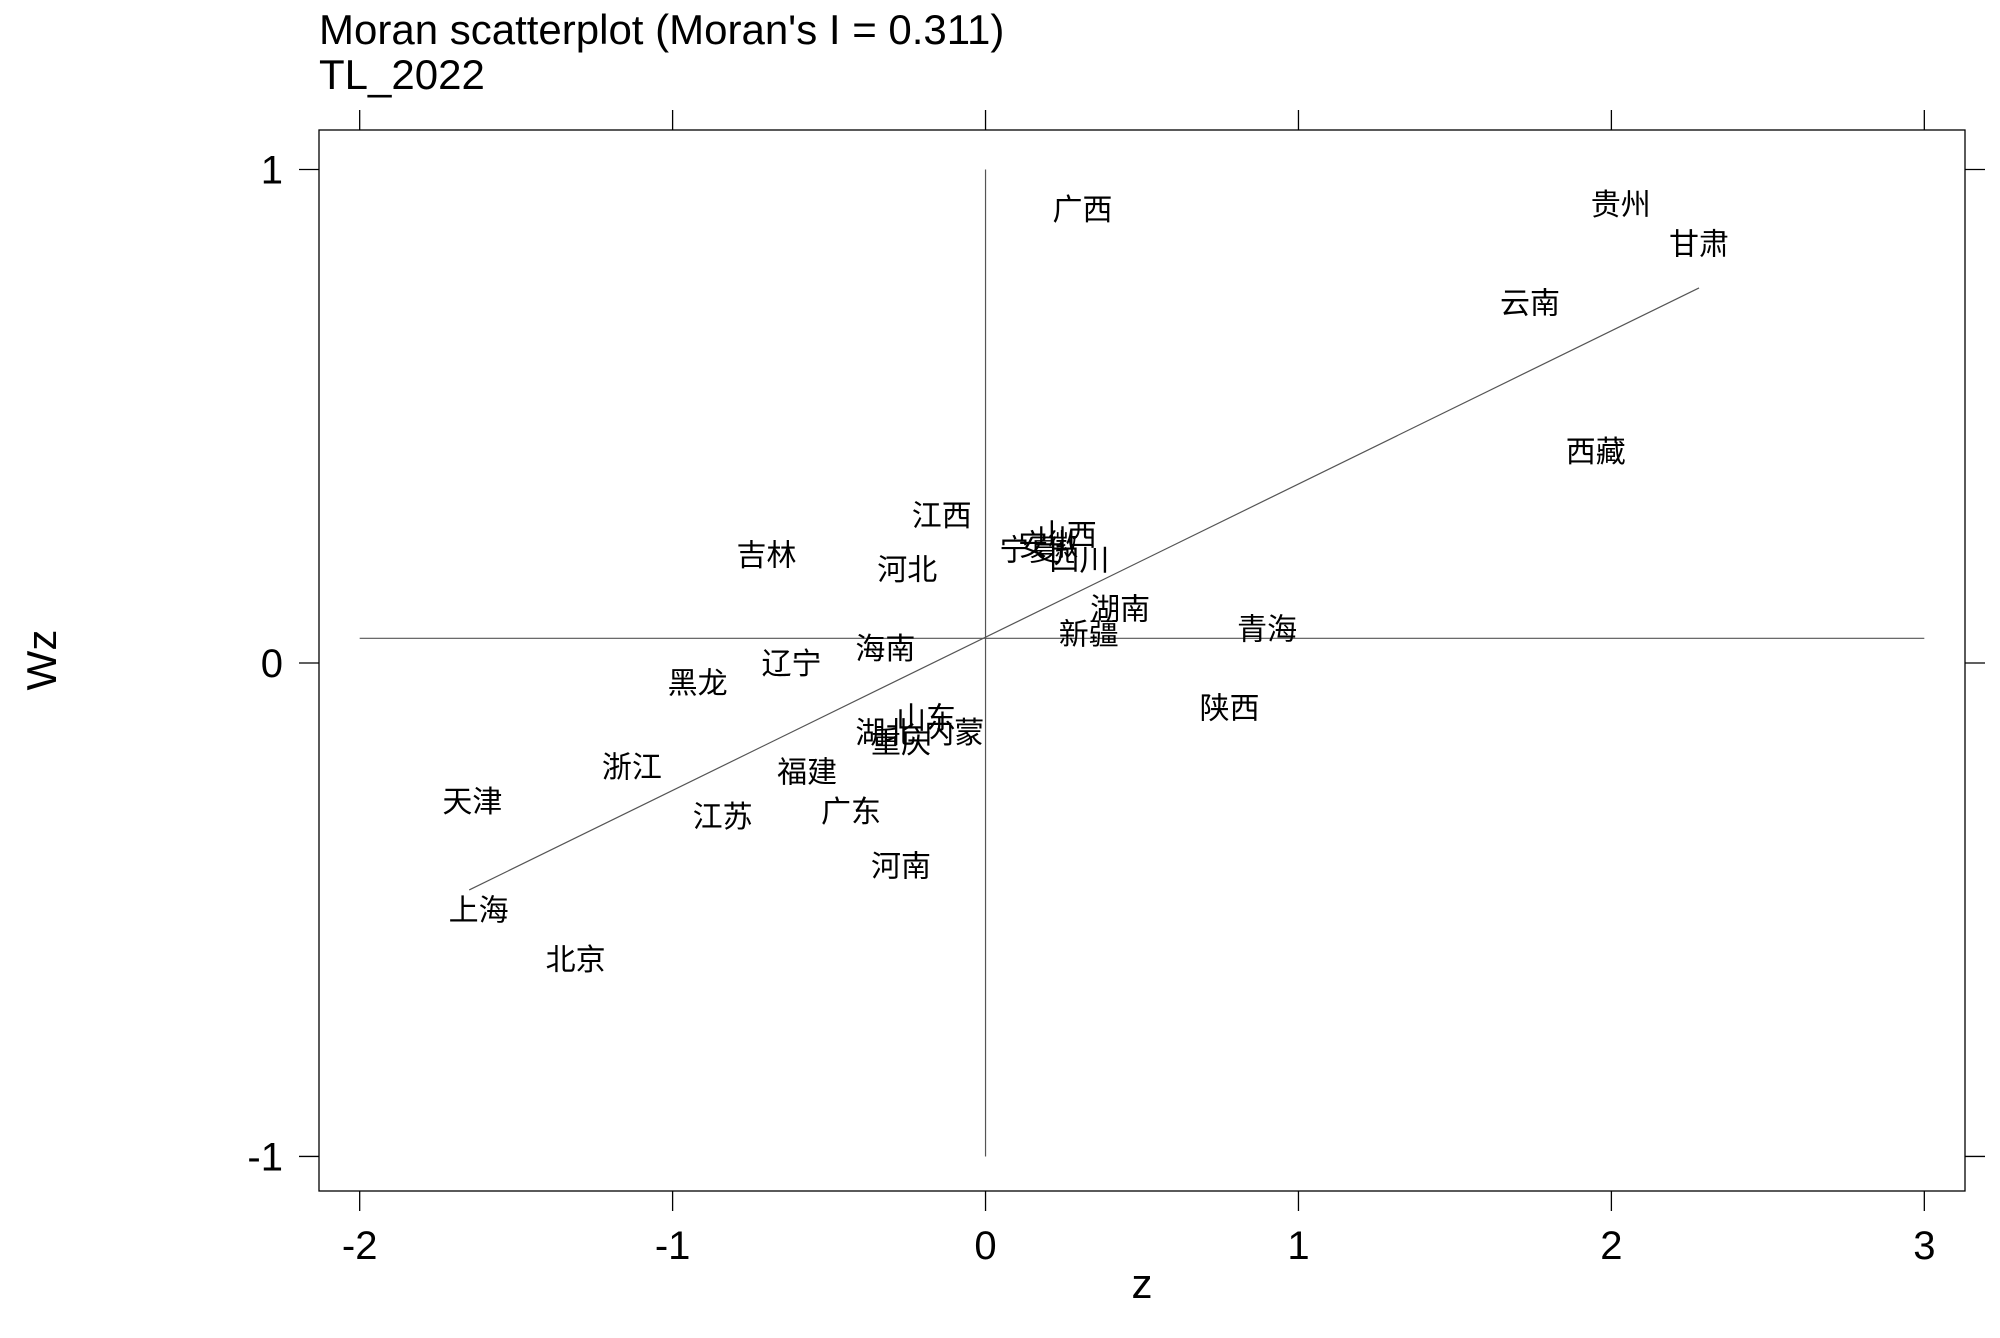 Image resolution: width=2000 pixels, height=1338 pixels. What do you see at coordinates (851, 812) in the screenshot?
I see `data-point-label: 广东` at bounding box center [851, 812].